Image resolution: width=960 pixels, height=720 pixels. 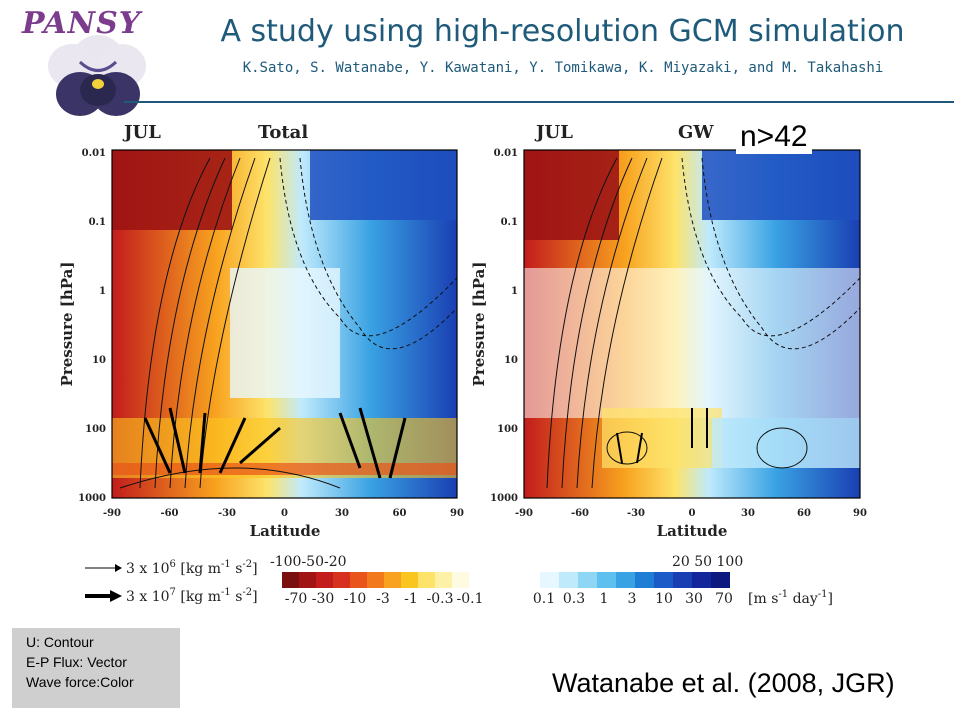 What do you see at coordinates (82, 23) in the screenshot?
I see `logo-text: PANSY` at bounding box center [82, 23].